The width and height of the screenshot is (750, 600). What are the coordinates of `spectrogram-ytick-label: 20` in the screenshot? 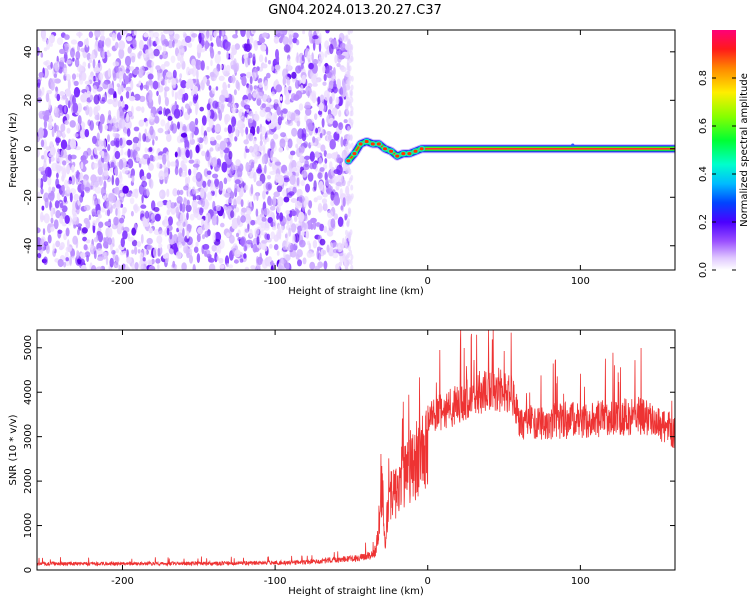 It's located at (28, 100).